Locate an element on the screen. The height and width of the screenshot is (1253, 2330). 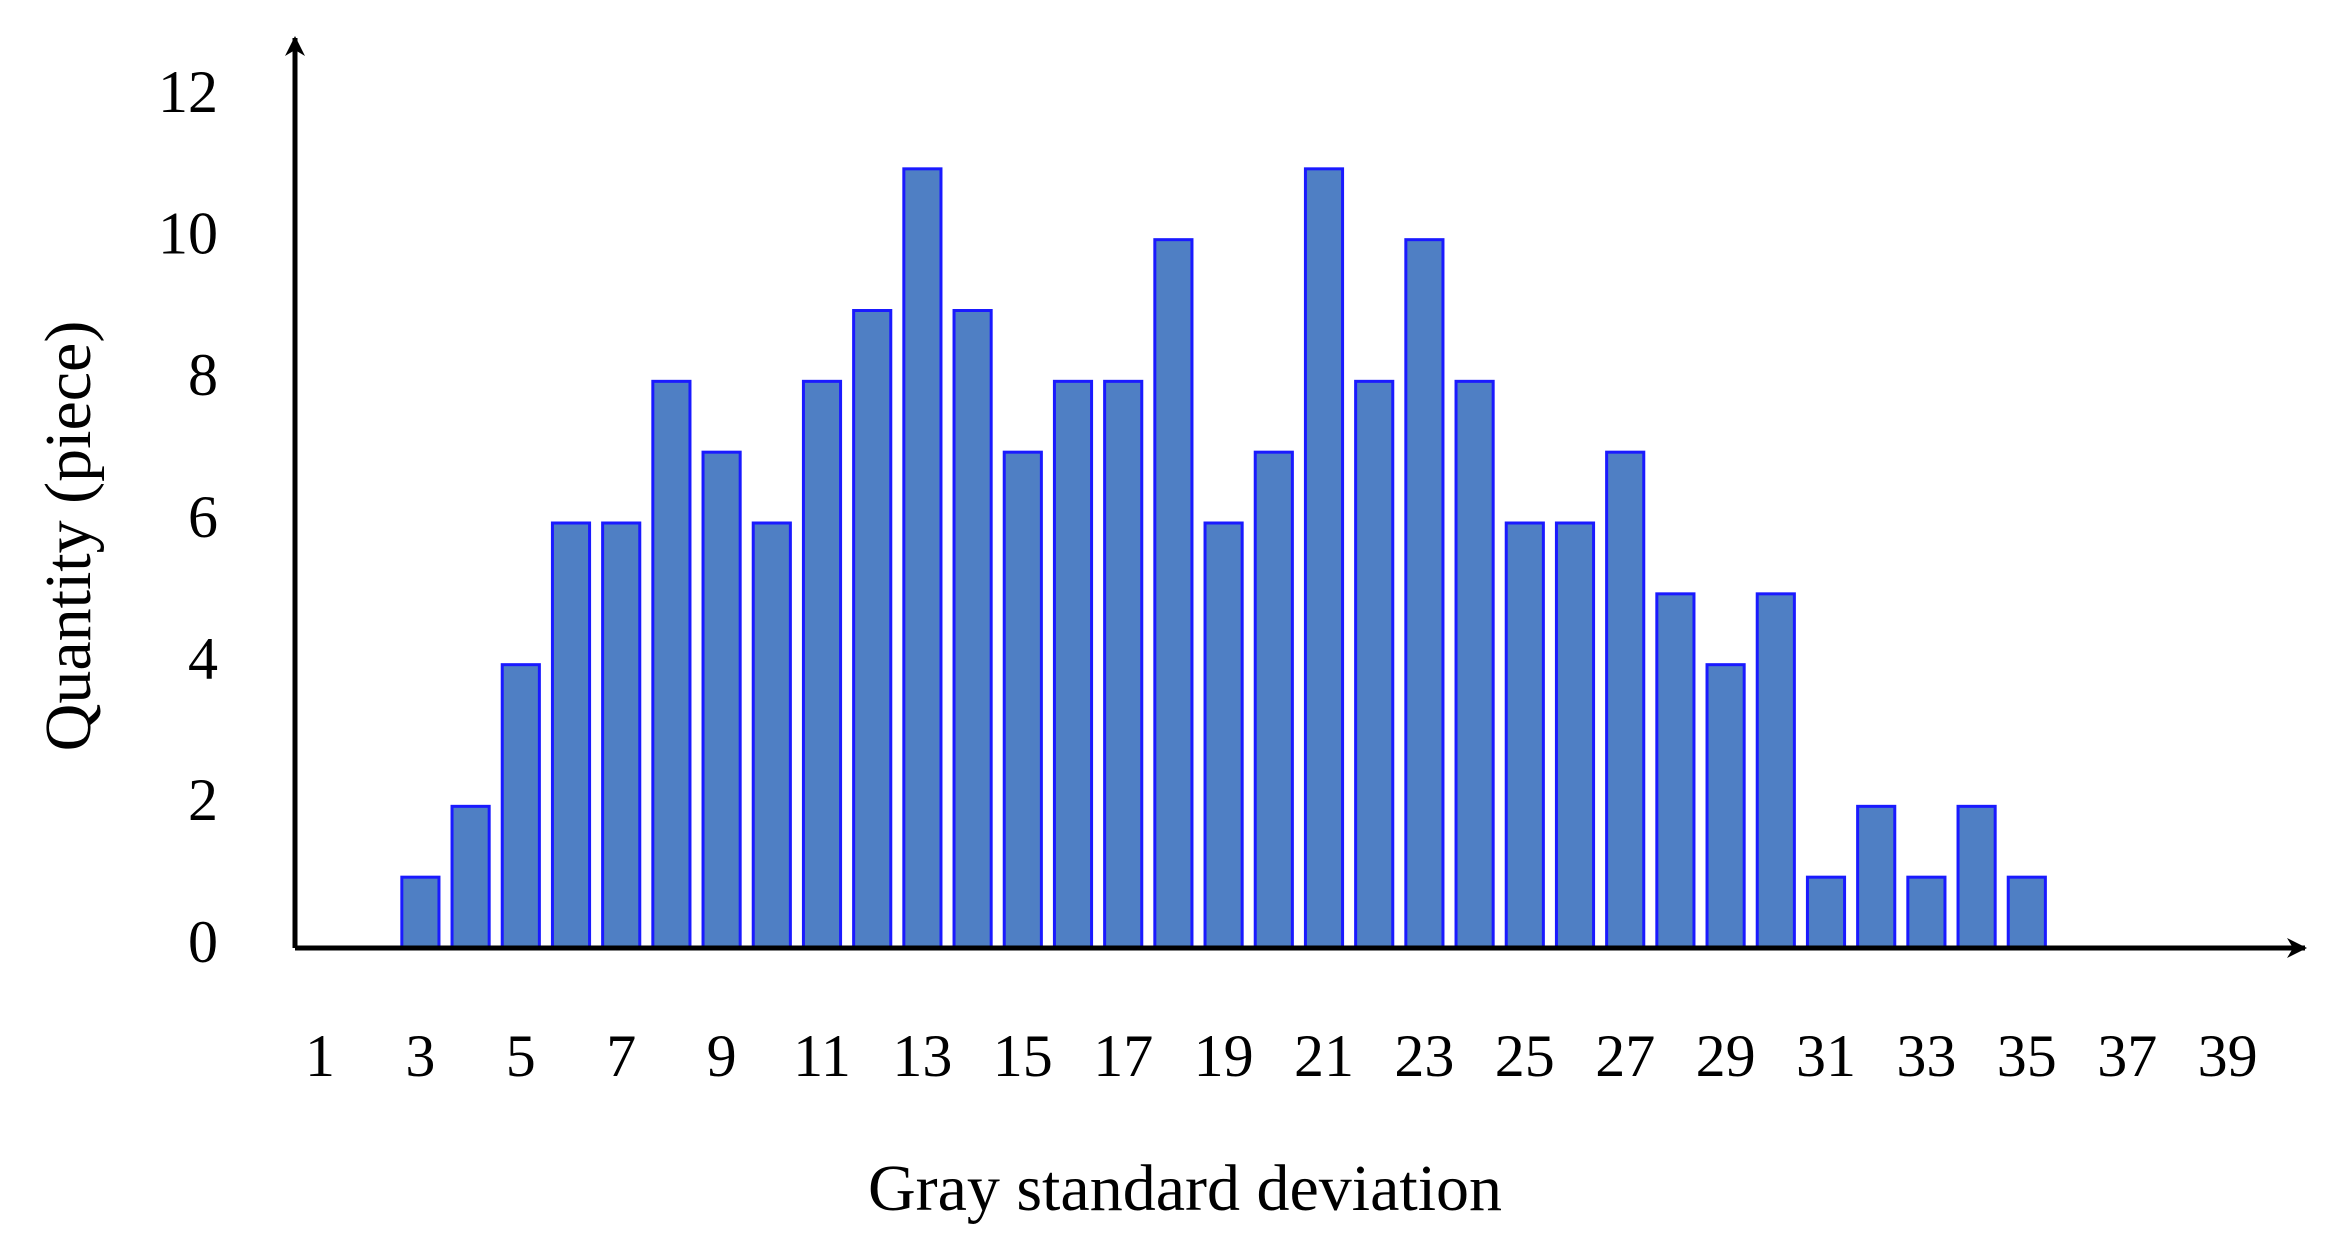
x-tick-label: 5 is located at coordinates (521, 1056).